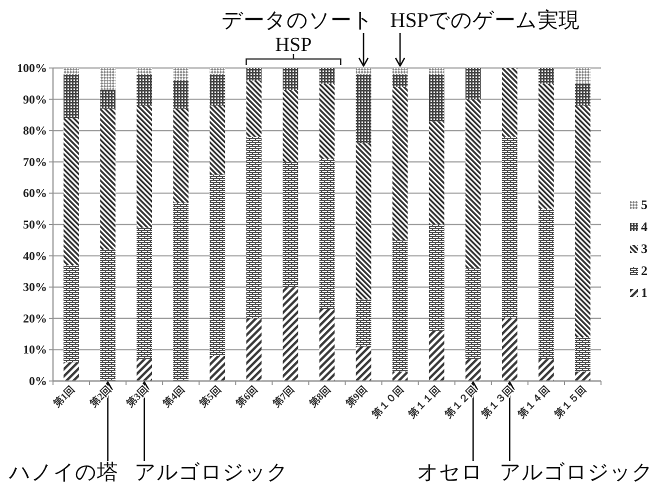 The width and height of the screenshot is (662, 482). I want to click on annotation: オセロ, so click(450, 471).